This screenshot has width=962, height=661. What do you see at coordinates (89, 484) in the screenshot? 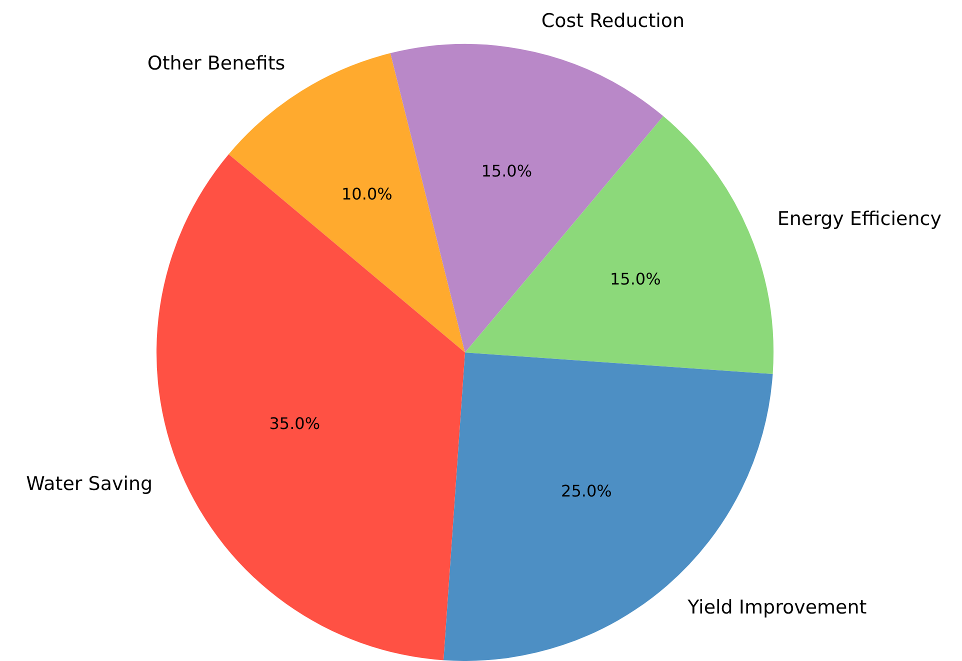
I see `slice-label: Water Saving` at bounding box center [89, 484].